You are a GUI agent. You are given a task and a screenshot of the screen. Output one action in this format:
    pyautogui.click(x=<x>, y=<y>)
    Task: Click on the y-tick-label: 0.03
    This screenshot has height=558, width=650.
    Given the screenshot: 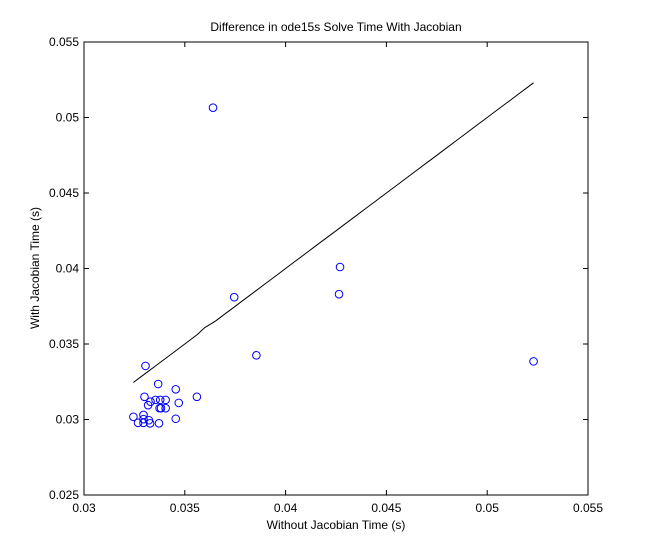 What is the action you would take?
    pyautogui.click(x=68, y=420)
    